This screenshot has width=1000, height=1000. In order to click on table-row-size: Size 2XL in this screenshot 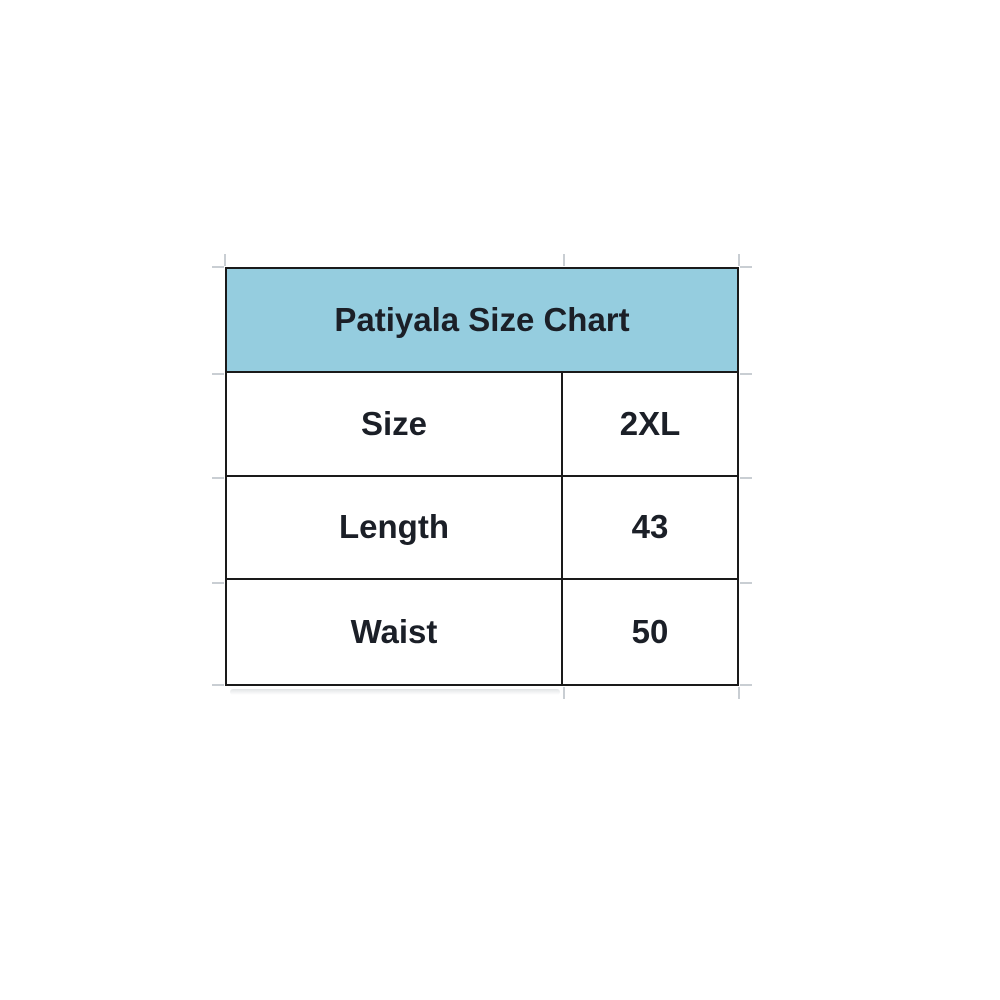, I will do `click(482, 424)`.